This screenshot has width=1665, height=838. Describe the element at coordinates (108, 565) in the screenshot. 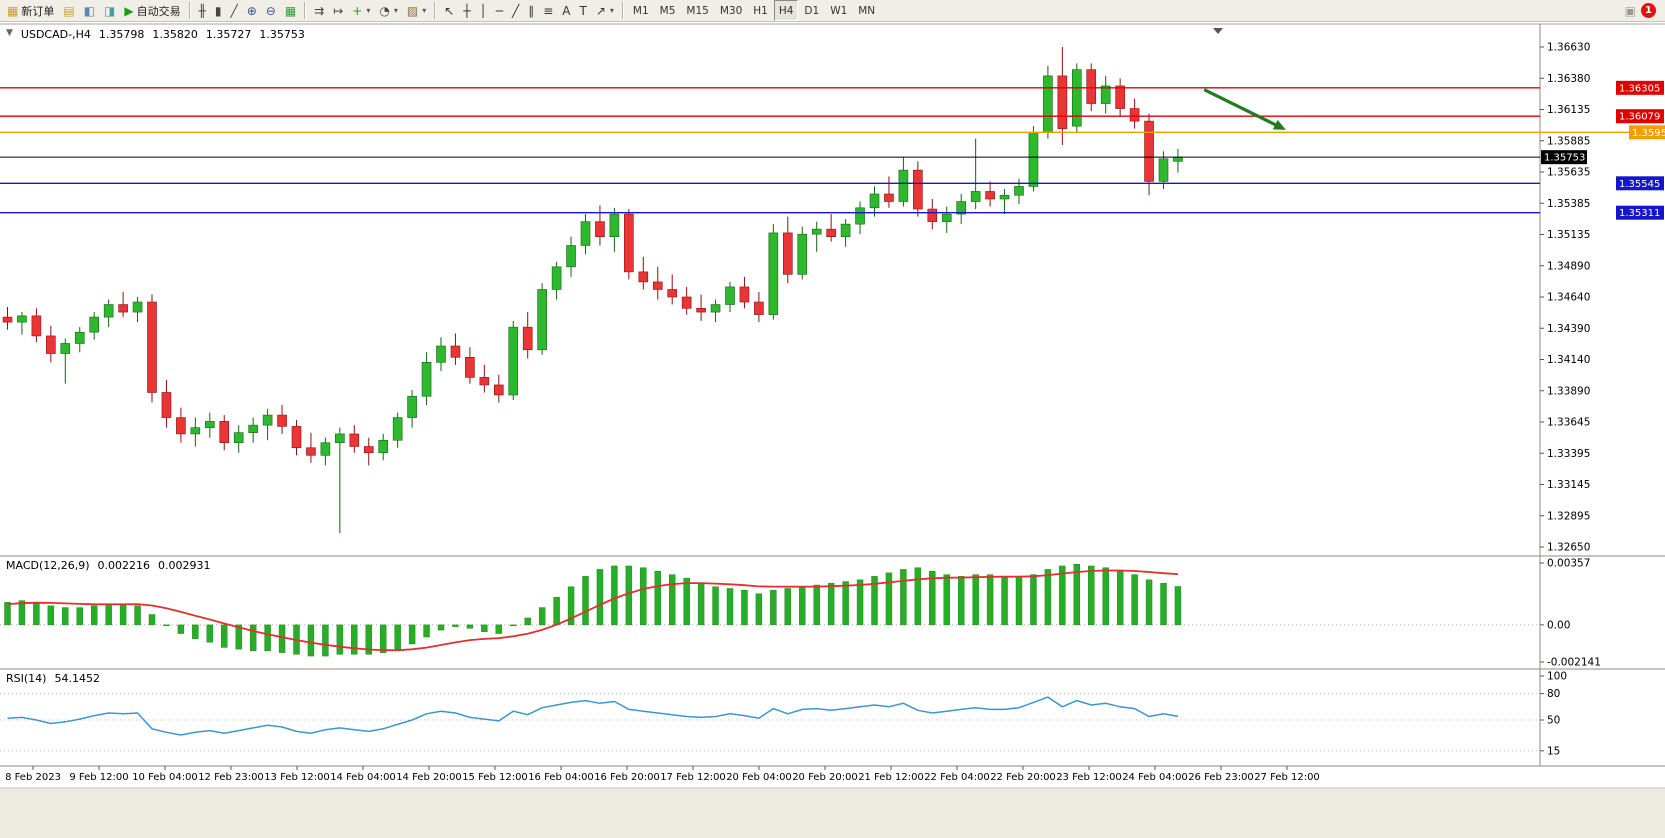

I see `macd-label: MACD(12,26,9) 0.002216 0.002931` at that location.